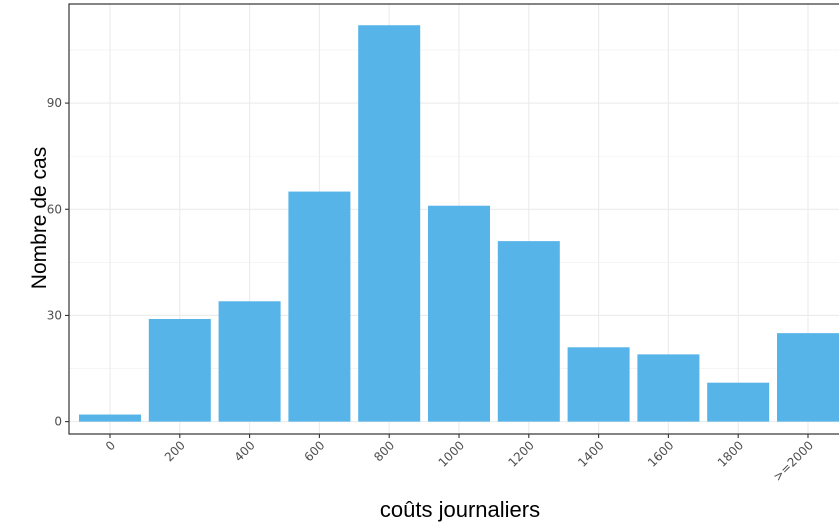 The image size is (839, 526). I want to click on x-axis-ticks: 0 200 400 600 800 1000 1200 1400 1600 1800 >=2000, so click(459, 459).